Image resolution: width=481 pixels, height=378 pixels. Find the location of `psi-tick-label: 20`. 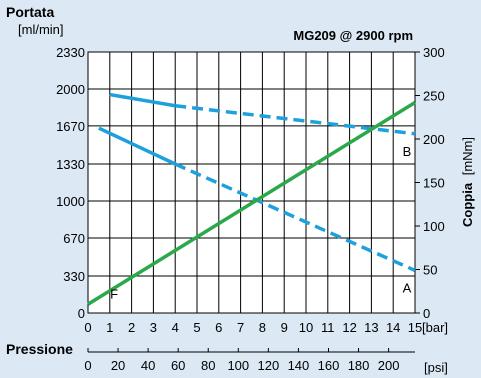

psi-tick-label: 20 is located at coordinates (118, 365).